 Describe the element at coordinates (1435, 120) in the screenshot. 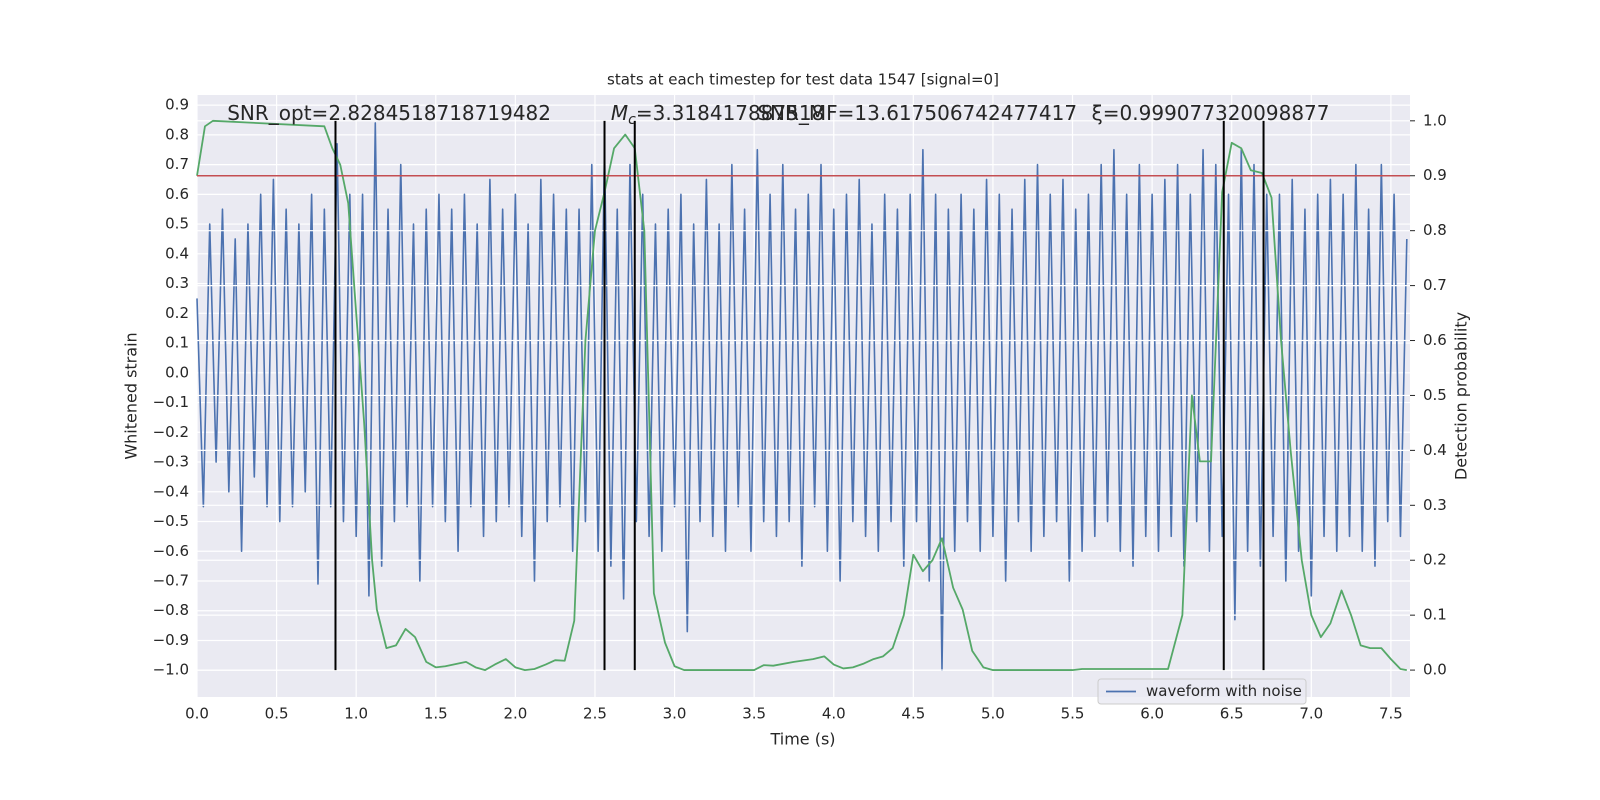

I see `y2-tick-label: 1.0` at that location.